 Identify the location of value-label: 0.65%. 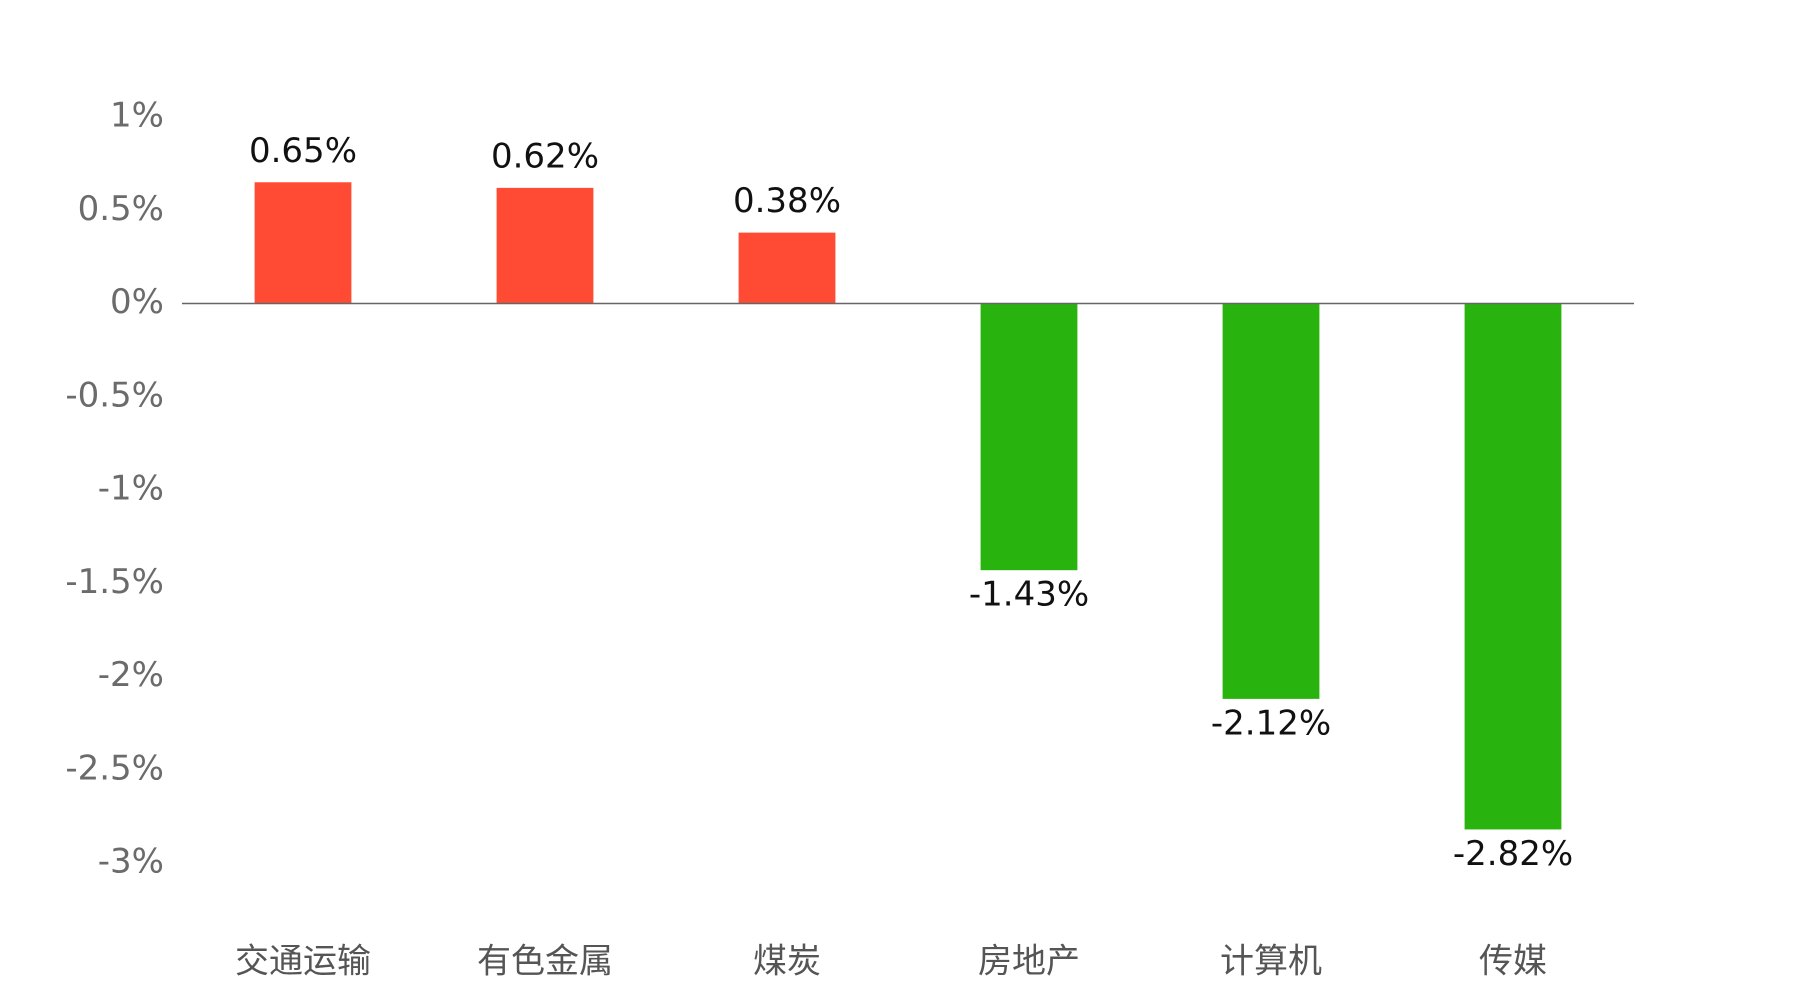
(303, 151).